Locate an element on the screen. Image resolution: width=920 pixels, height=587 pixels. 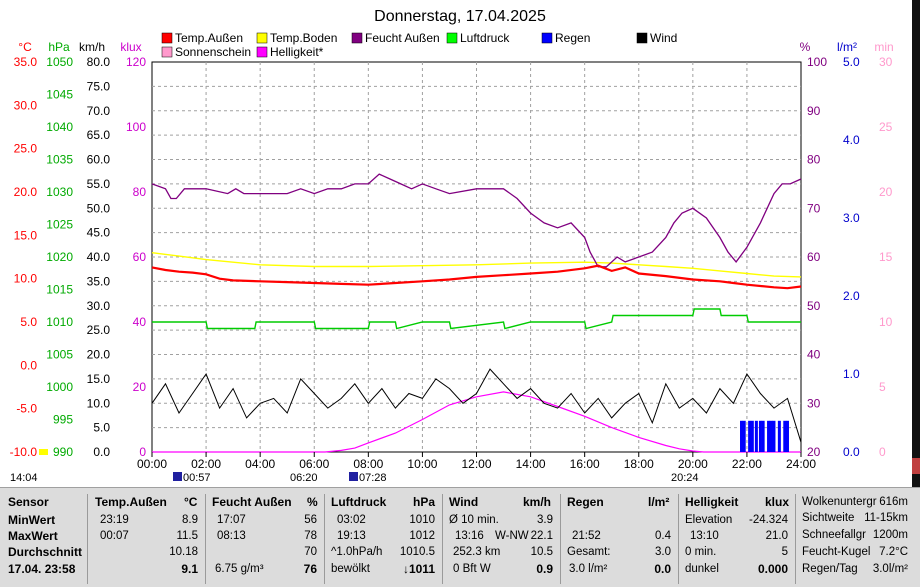
sensor-header: Sensor is located at coordinates (28, 502).